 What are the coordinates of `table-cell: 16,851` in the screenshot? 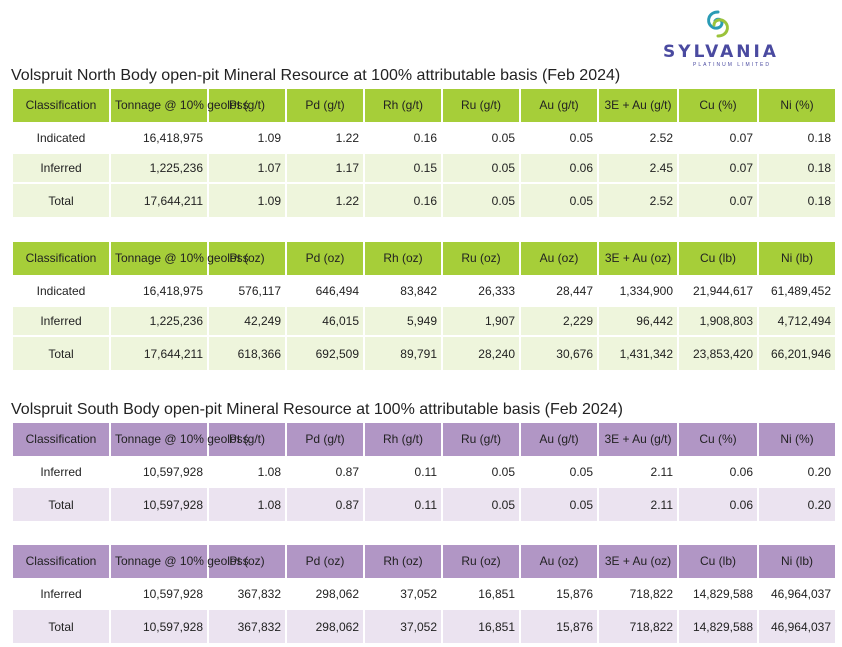 It's located at (481, 594).